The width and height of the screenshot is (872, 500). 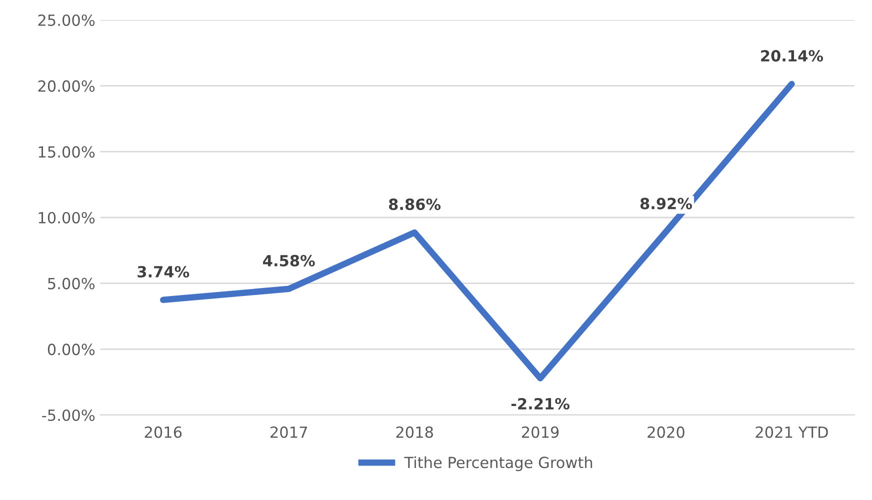 I want to click on data-label: -2.21%, so click(x=540, y=404).